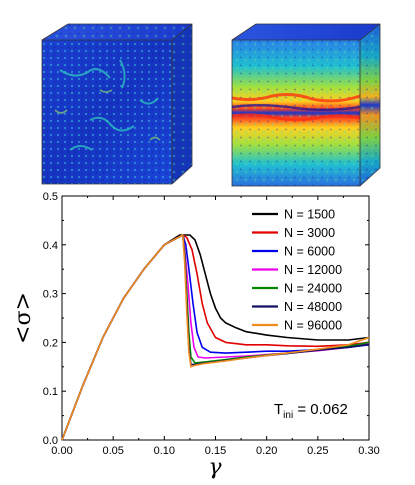 The height and width of the screenshot is (485, 415). I want to click on annotation-subscript: ini, so click(288, 415).